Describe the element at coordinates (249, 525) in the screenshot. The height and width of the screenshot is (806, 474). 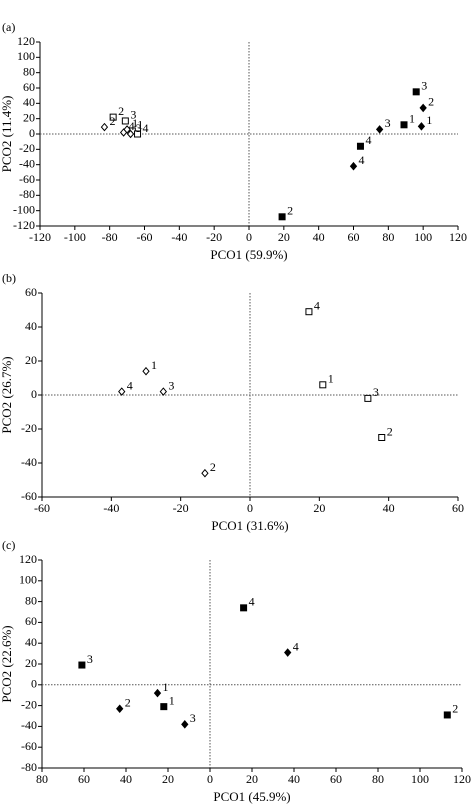
I see `x-axis-label: PCO1 (31.6%)` at that location.